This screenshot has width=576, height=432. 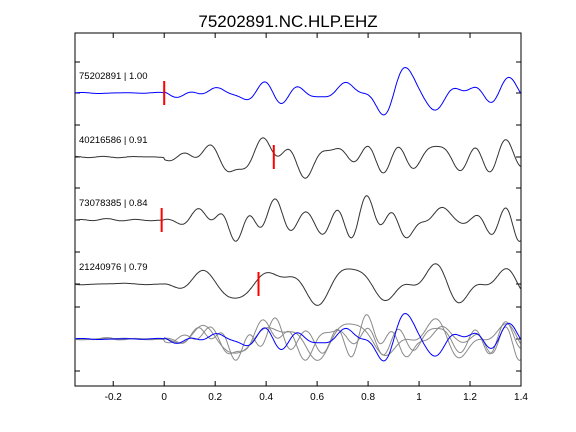 What do you see at coordinates (419, 397) in the screenshot?
I see `x-tick-label: 1` at bounding box center [419, 397].